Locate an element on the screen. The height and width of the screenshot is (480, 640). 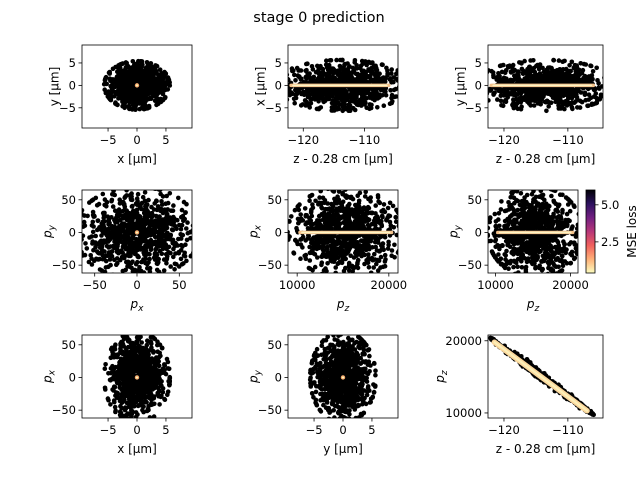
y-tick-label: −5 is located at coordinates (67, 108).